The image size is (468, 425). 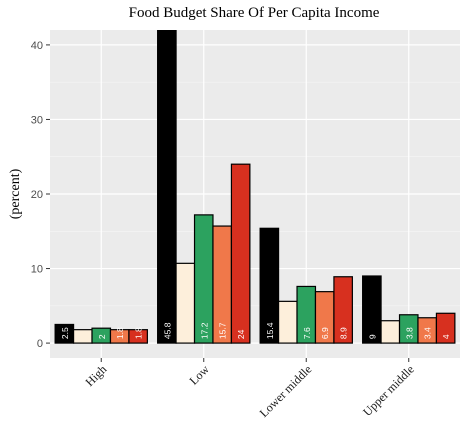 I want to click on data-label: 45.8, so click(x=167, y=330).